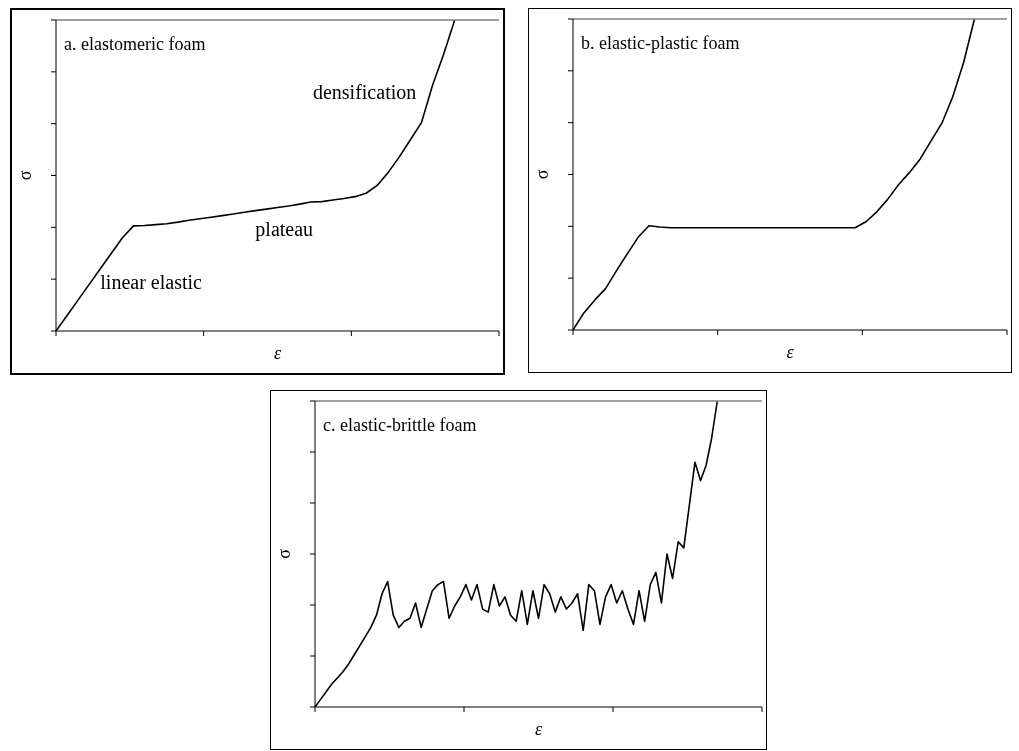 The width and height of the screenshot is (1019, 751). What do you see at coordinates (284, 230) in the screenshot?
I see `annotation: plateau` at bounding box center [284, 230].